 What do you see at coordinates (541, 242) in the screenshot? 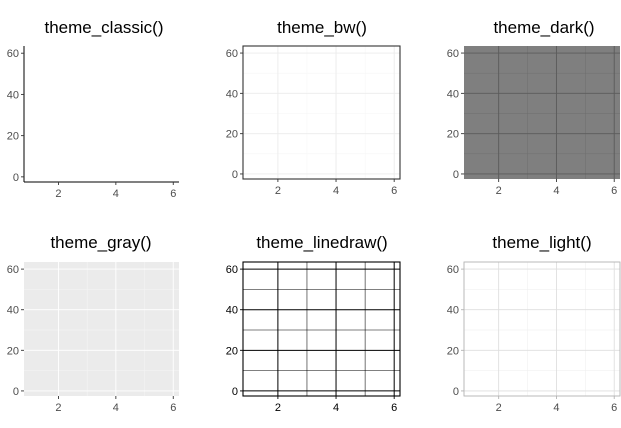
I see `panel-title: theme_light()` at bounding box center [541, 242].